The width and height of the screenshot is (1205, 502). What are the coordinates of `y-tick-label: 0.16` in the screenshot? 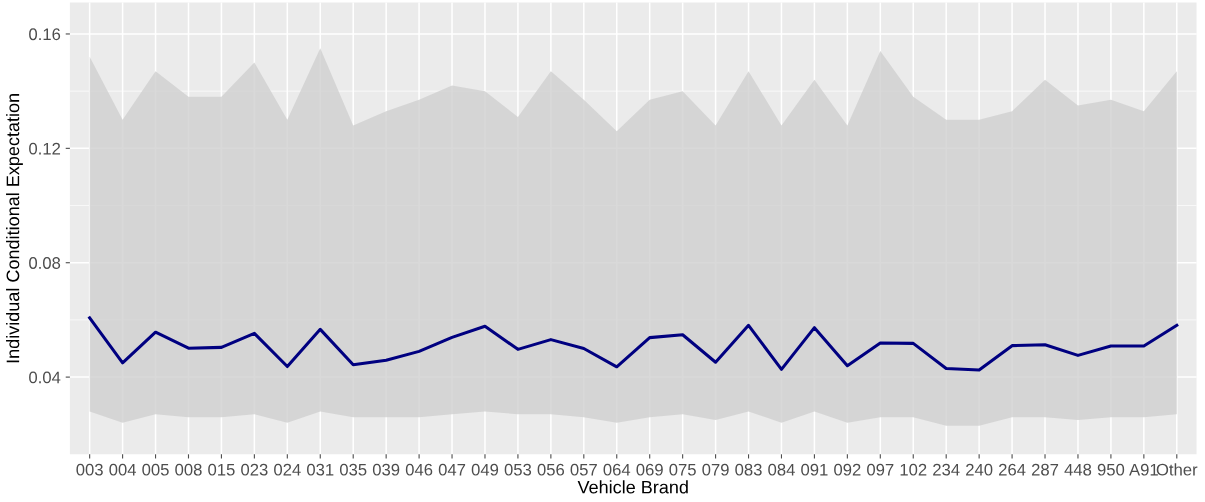 It's located at (45, 34).